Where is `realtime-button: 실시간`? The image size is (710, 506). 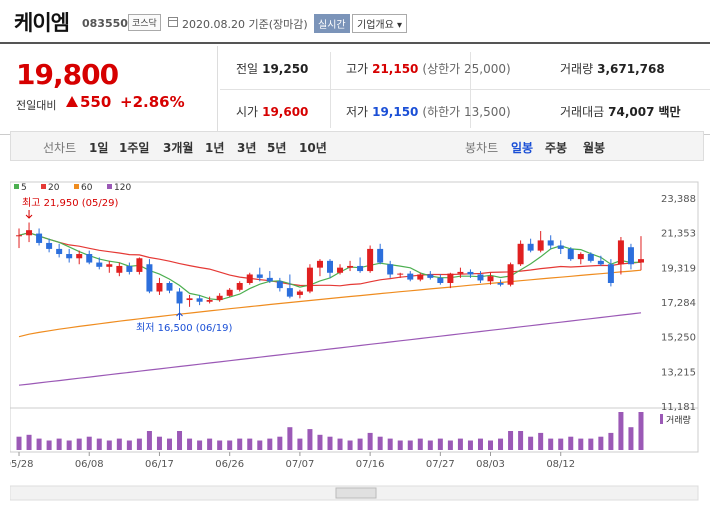
realtime-button: 실시간 is located at coordinates (332, 23).